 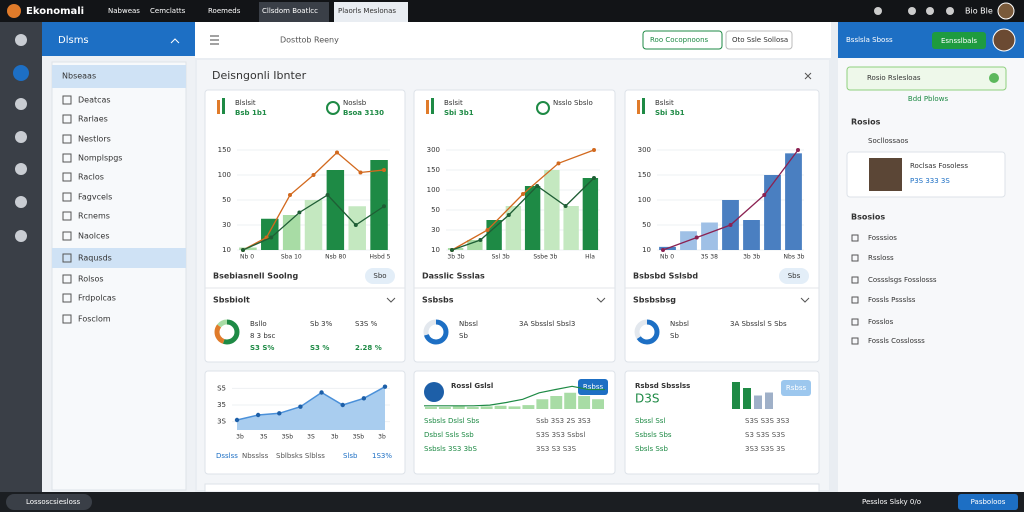 I want to click on status-right: Pesslos Slsky 0/o, so click(x=891, y=502).